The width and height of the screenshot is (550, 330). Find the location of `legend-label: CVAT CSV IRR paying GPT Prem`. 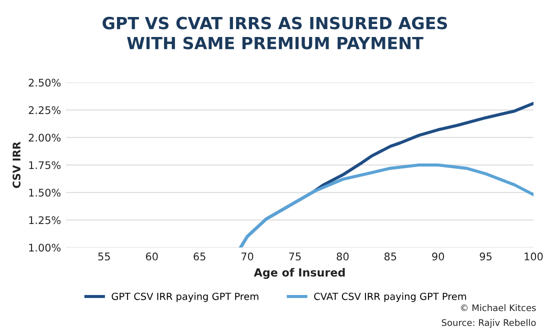

legend-label: CVAT CSV IRR paying GPT Prem is located at coordinates (390, 297).